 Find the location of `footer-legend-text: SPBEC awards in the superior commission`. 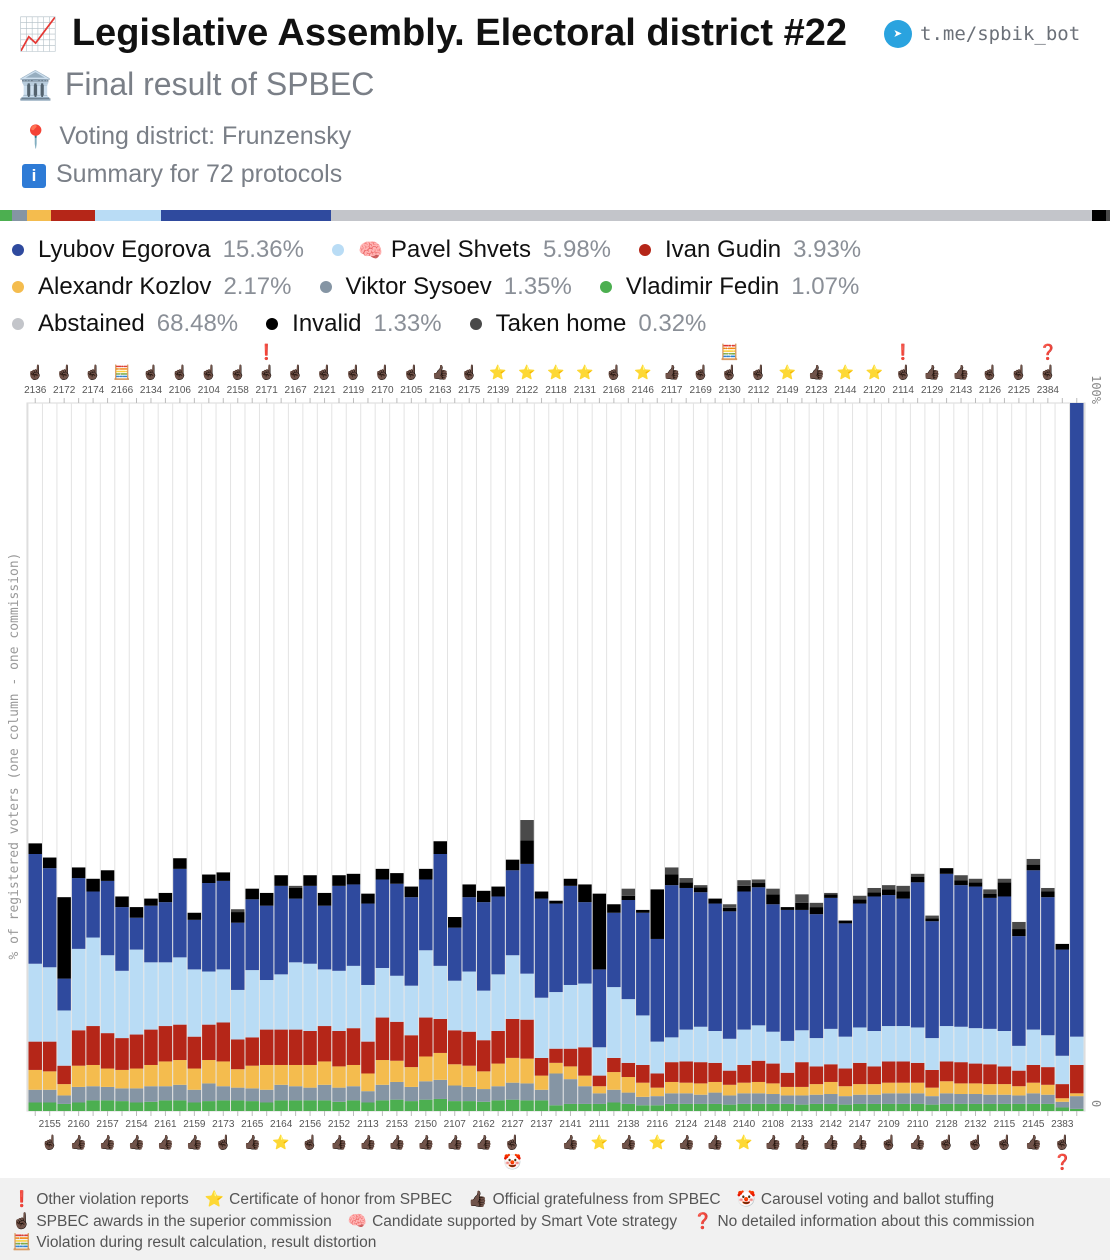

footer-legend-text: SPBEC awards in the superior commission is located at coordinates (184, 1221).